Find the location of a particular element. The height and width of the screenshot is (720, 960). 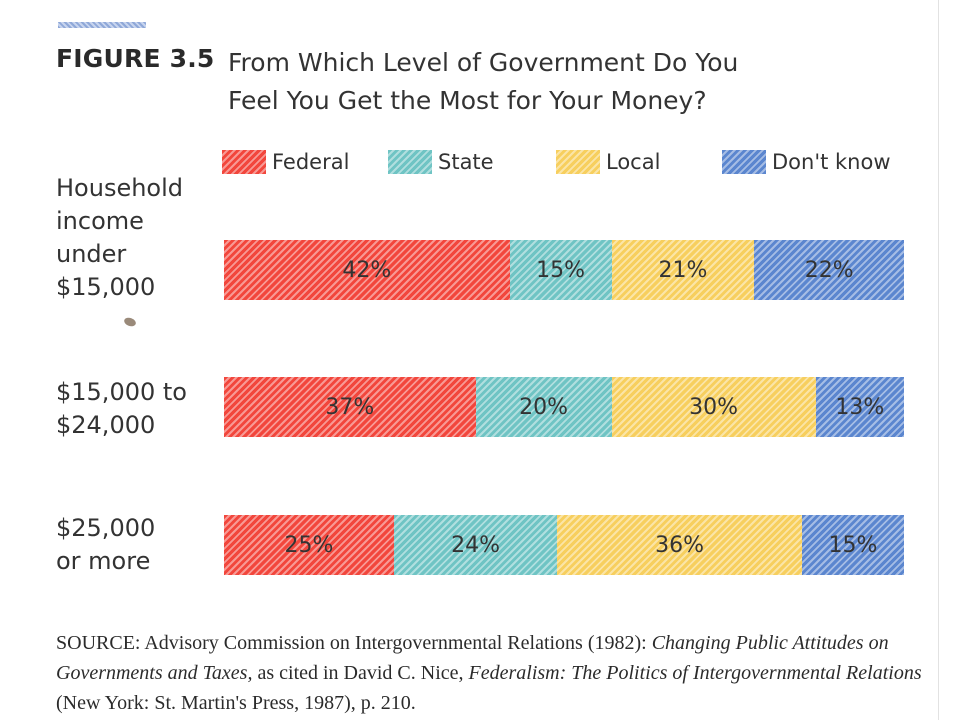

bar-segment-don-t-know-1: 22% is located at coordinates (829, 270).